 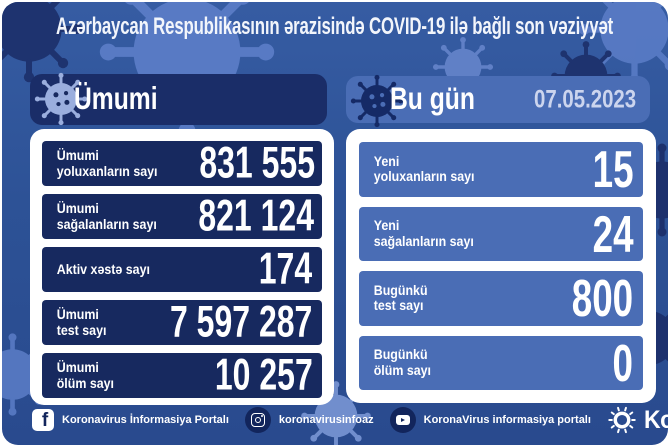 I want to click on stat-label: Ümumi ölüm sayı, so click(x=85, y=375).